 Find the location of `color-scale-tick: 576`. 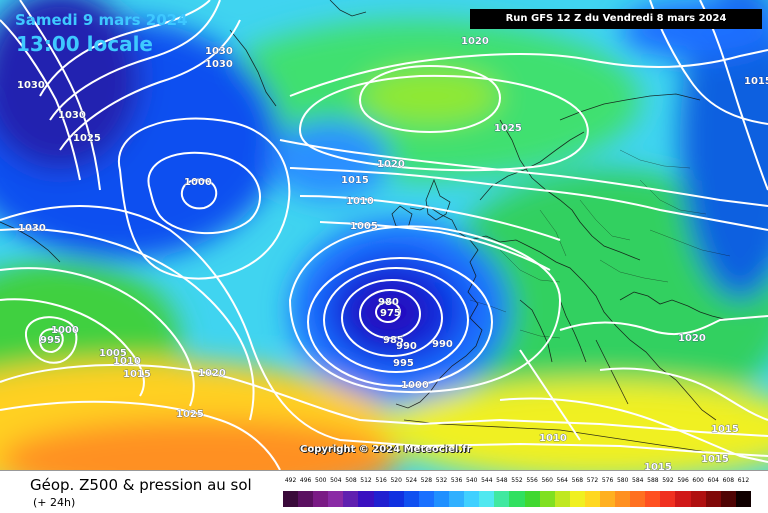

color-scale-tick: 576 is located at coordinates (607, 480).